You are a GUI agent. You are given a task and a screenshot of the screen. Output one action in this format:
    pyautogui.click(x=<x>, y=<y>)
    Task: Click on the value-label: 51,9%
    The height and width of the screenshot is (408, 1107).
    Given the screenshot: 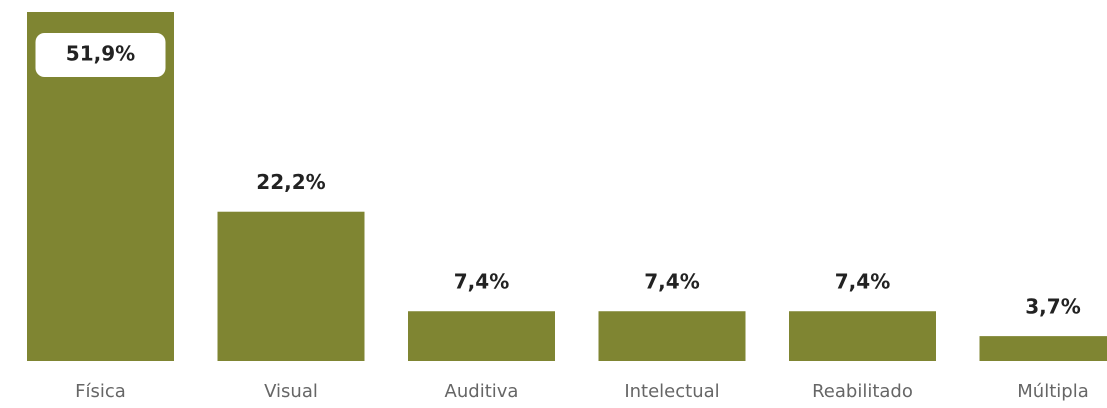 What is the action you would take?
    pyautogui.click(x=100, y=54)
    